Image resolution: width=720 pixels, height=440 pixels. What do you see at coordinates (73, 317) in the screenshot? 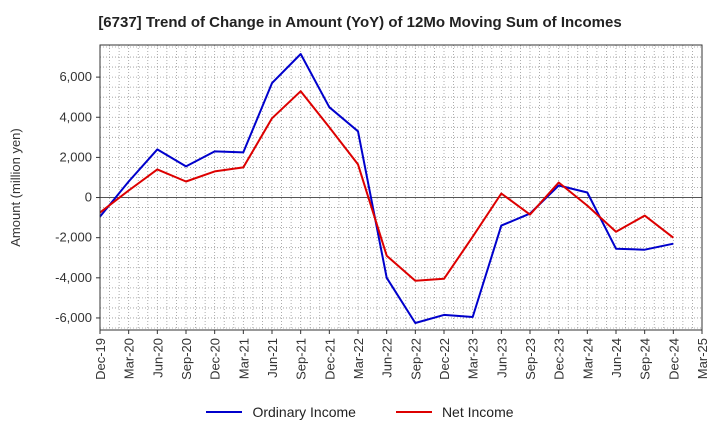
I see `y-tick-label: -6,000` at bounding box center [73, 317].